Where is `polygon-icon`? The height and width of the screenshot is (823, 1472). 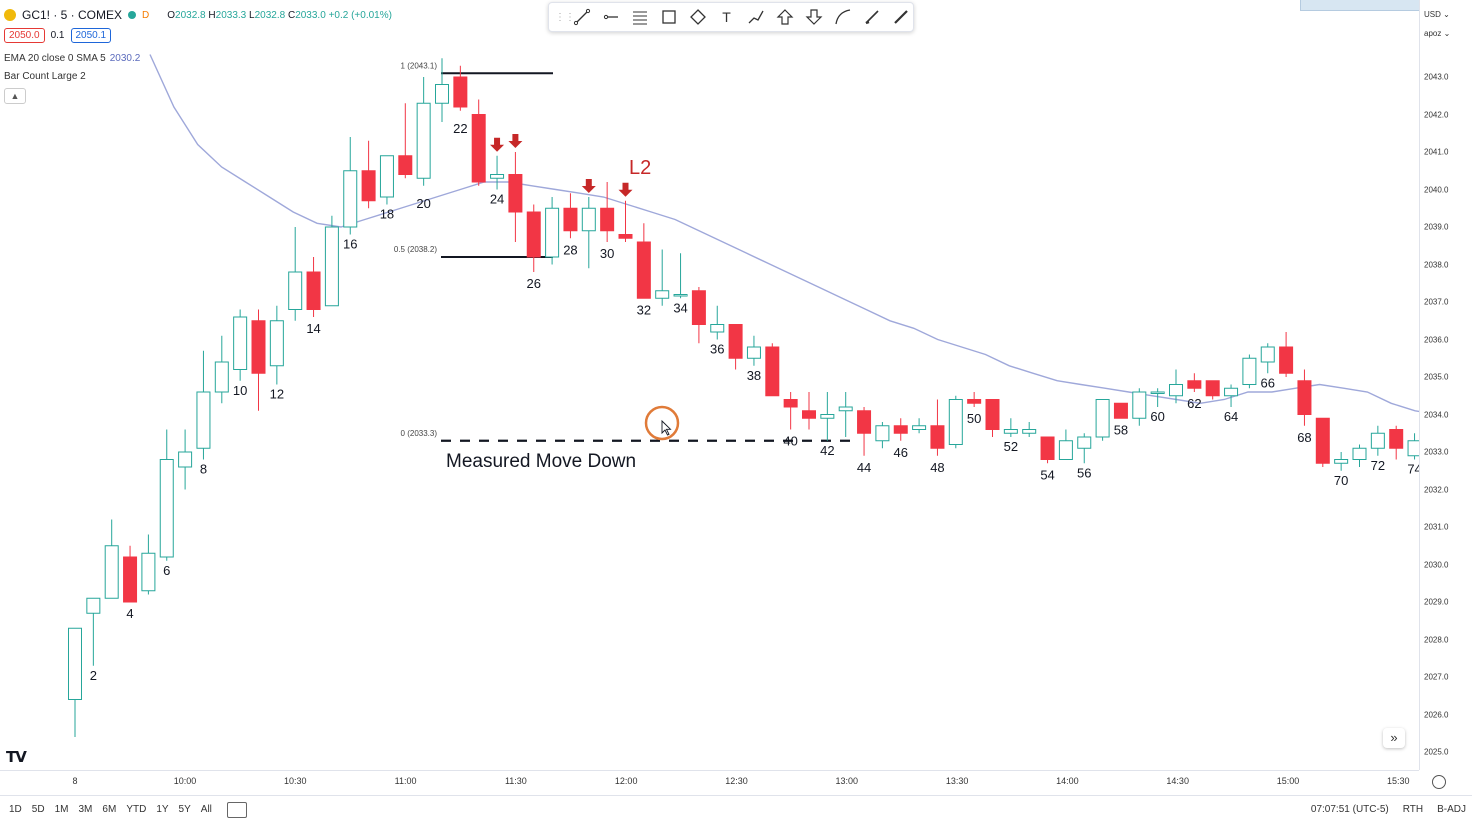
polygon-icon is located at coordinates (697, 17).